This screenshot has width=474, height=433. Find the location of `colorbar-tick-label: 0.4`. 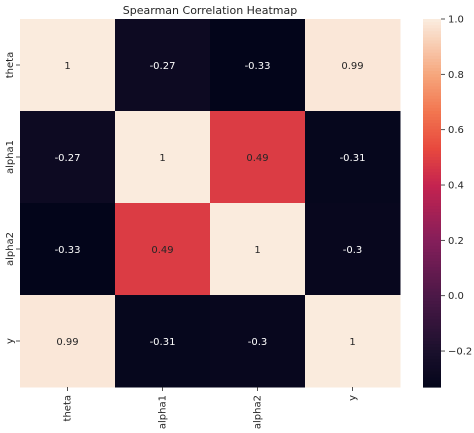

colorbar-tick-label: 0.4 is located at coordinates (456, 186).